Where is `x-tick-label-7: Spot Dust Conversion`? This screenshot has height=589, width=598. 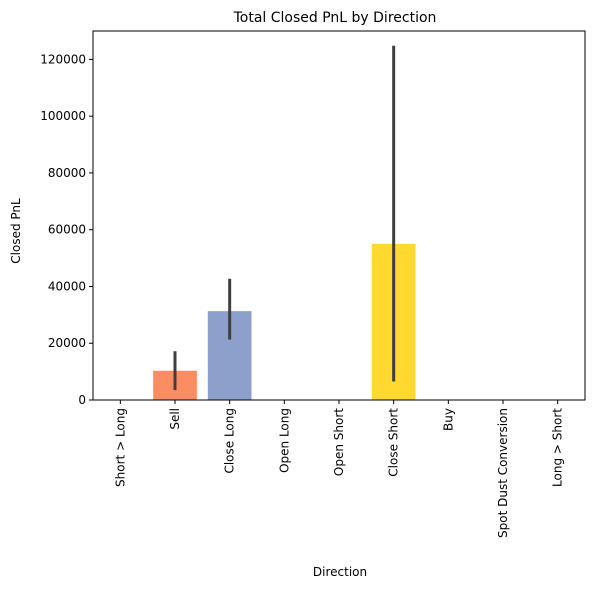 x-tick-label-7: Spot Dust Conversion is located at coordinates (503, 473).